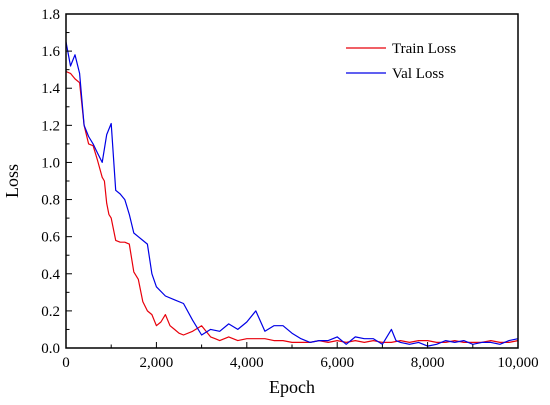  What do you see at coordinates (292, 387) in the screenshot?
I see `x-axis-label: Epoch` at bounding box center [292, 387].